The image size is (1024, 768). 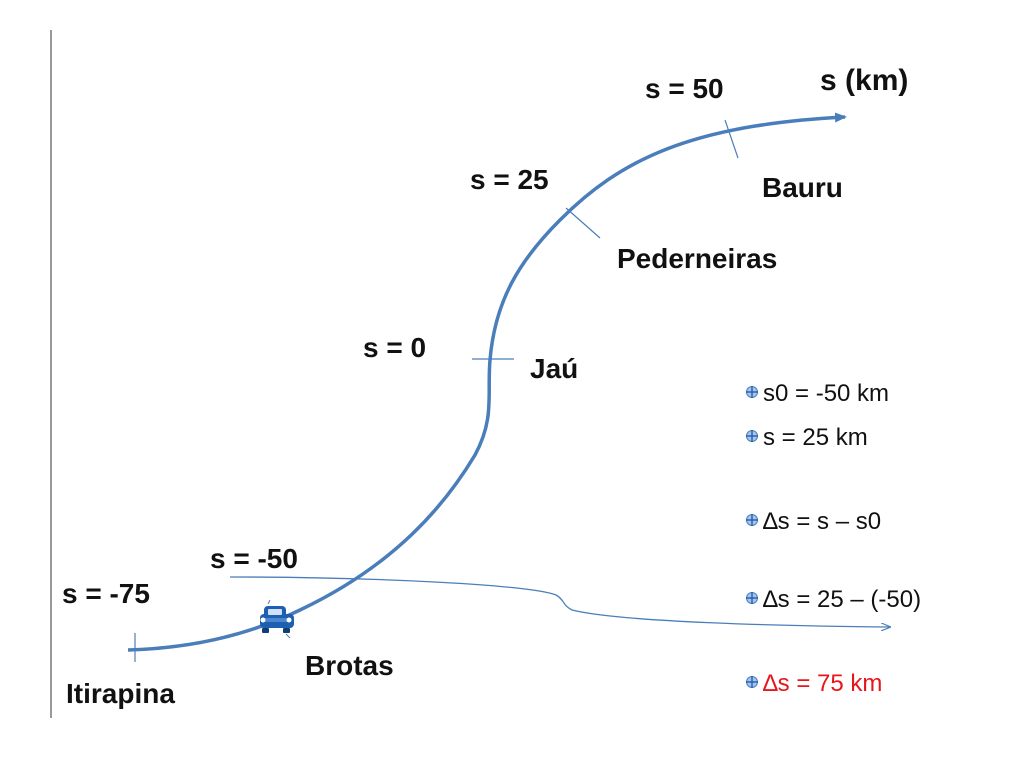 What do you see at coordinates (554, 368) in the screenshot?
I see `city-jau: Jaú` at bounding box center [554, 368].